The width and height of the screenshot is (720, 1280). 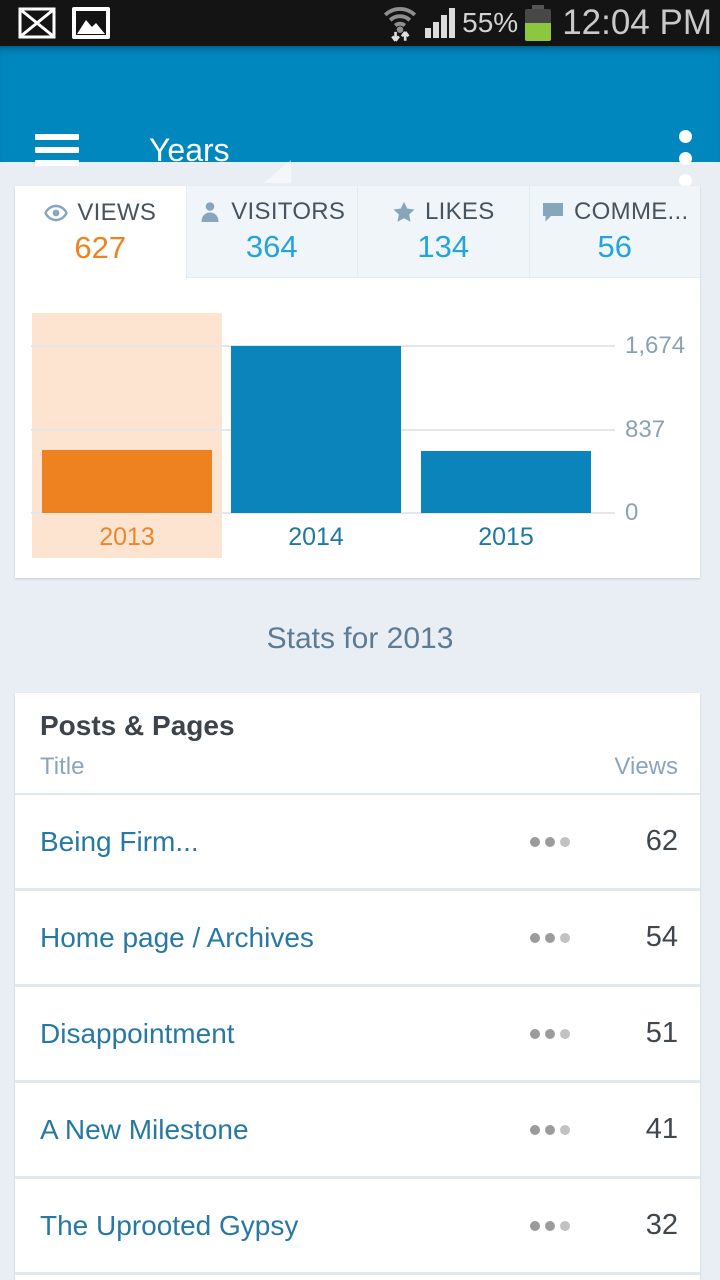 I want to click on posts-column-headers: Title Views, so click(x=357, y=769).